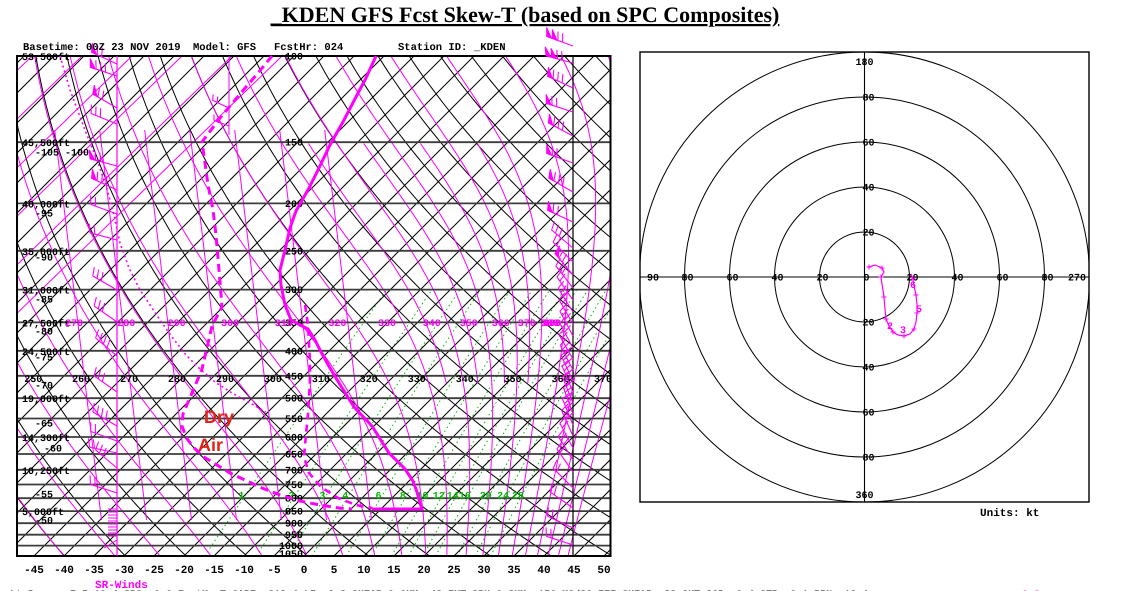 Image resolution: width=1141 pixels, height=591 pixels. What do you see at coordinates (44, 301) in the screenshot?
I see `svg-text: -85` at bounding box center [44, 301].